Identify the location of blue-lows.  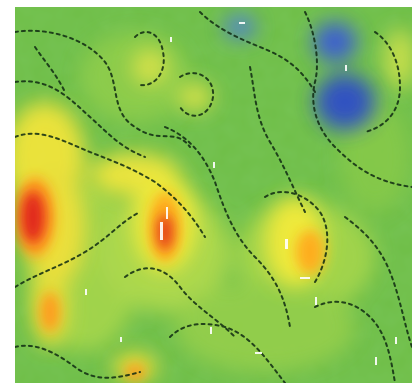
(299, 72).